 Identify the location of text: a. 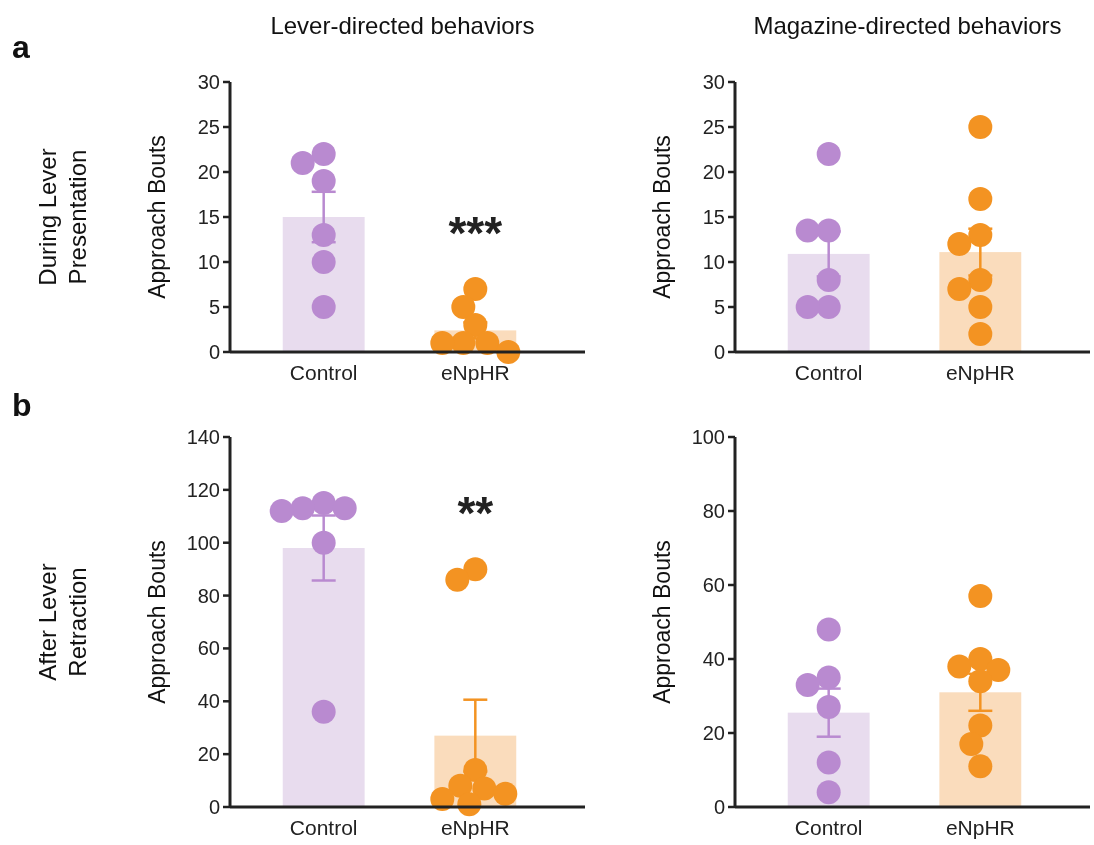
(21, 47).